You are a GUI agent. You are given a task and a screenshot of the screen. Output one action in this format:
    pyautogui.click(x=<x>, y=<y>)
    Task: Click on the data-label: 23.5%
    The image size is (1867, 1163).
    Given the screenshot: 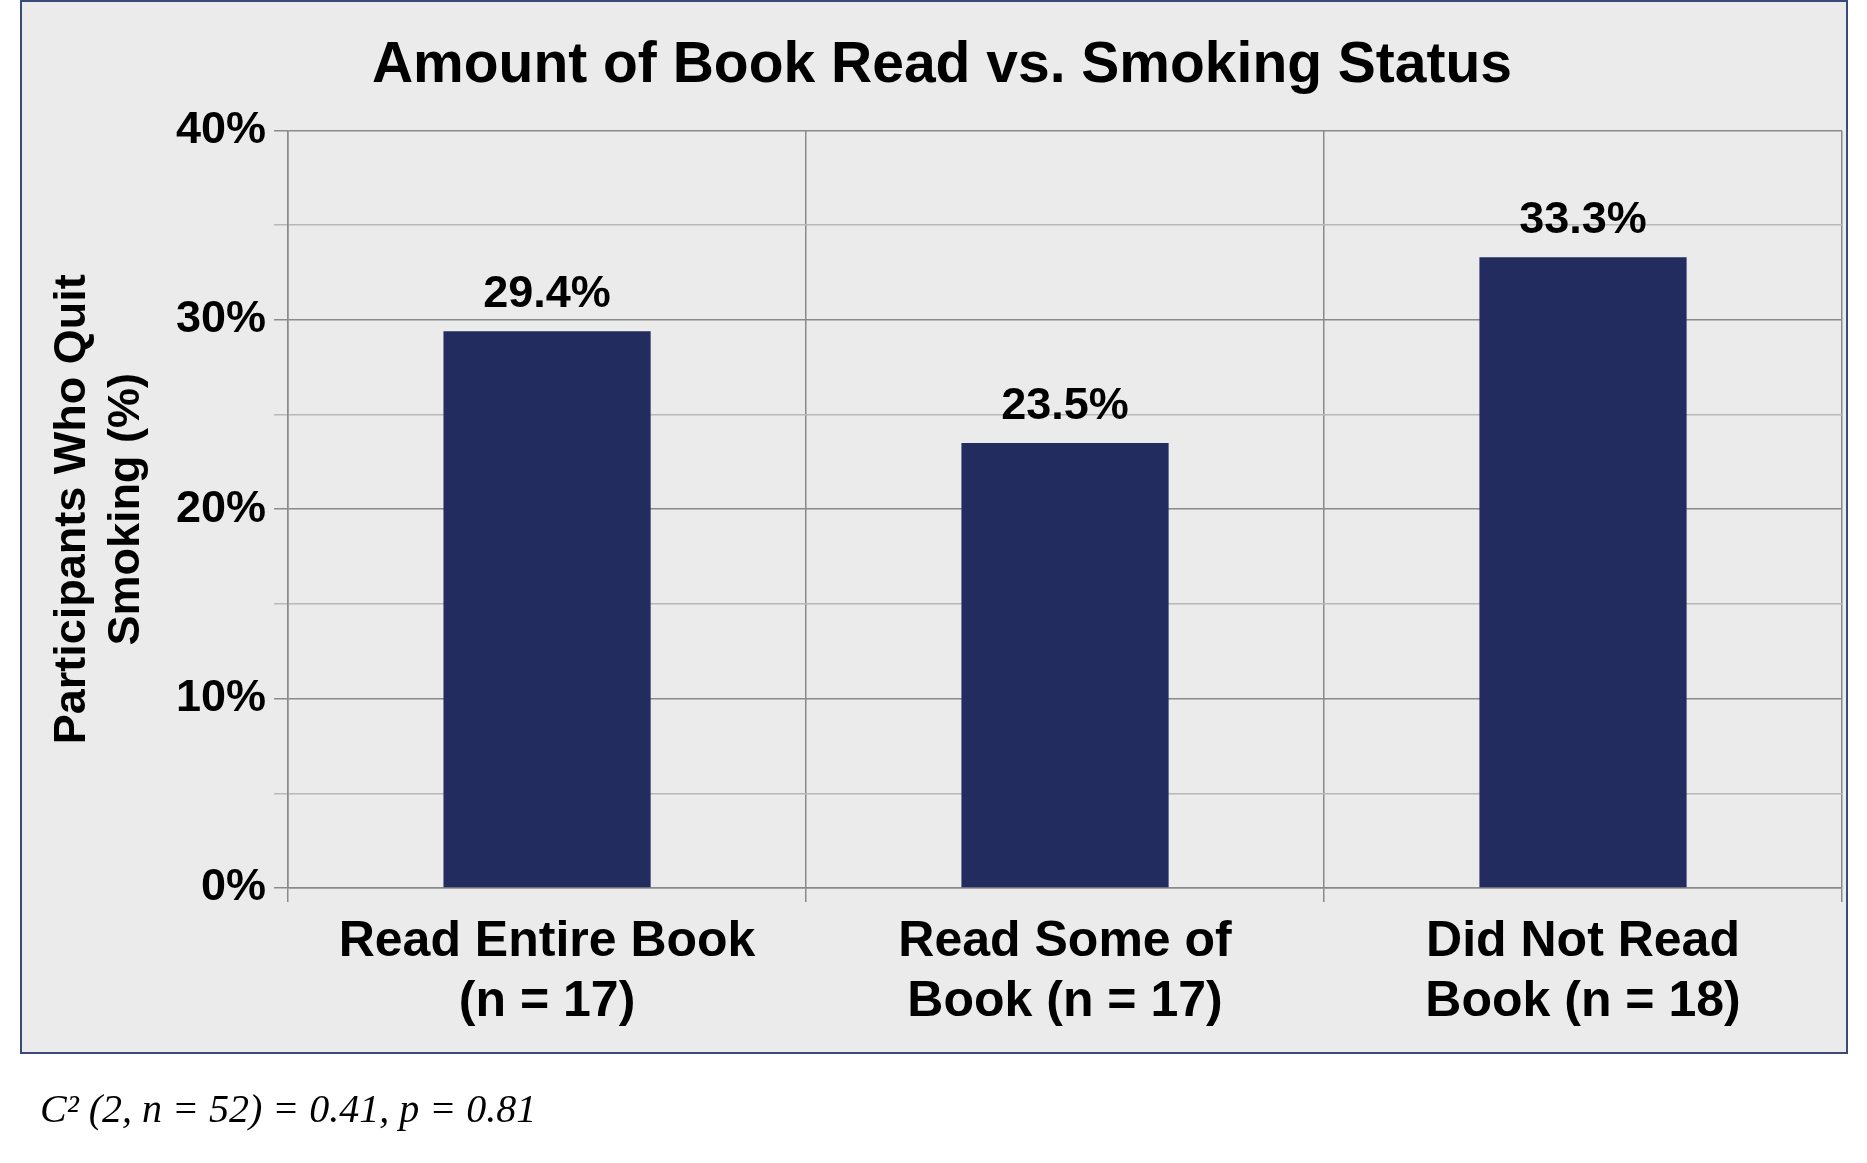 What is the action you would take?
    pyautogui.click(x=1065, y=403)
    